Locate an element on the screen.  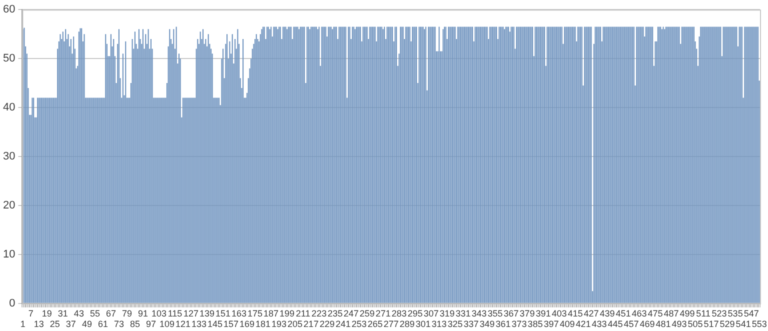
x-tick-label: 151 is located at coordinates (223, 313).